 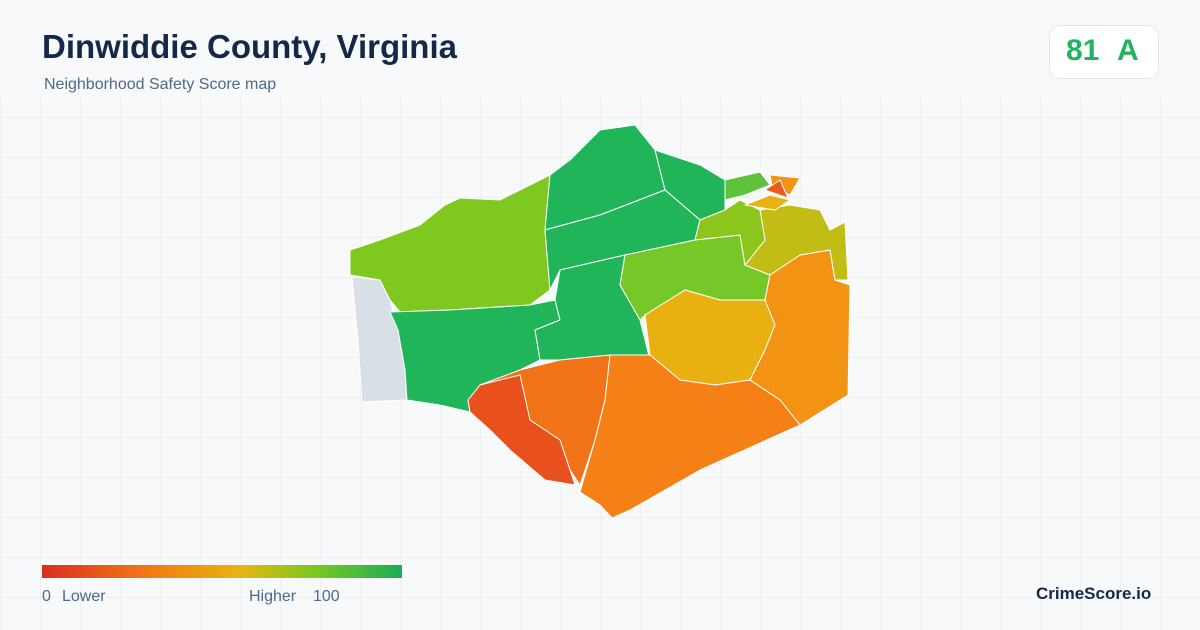 I want to click on title: Dinwiddie County, Virginia, so click(x=249, y=46).